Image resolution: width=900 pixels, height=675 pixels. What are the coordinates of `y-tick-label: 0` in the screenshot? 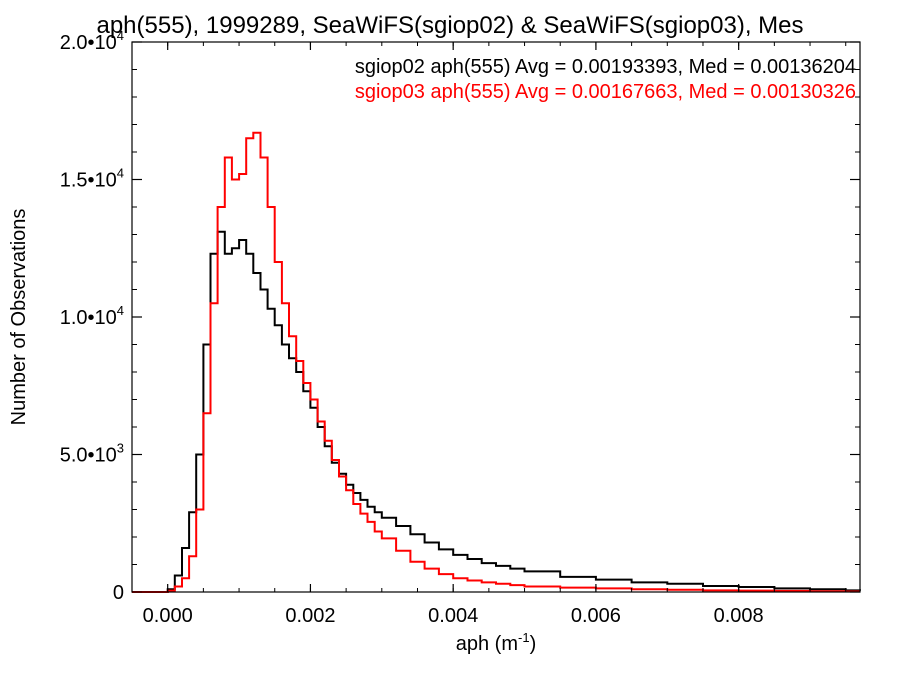 It's located at (118, 593).